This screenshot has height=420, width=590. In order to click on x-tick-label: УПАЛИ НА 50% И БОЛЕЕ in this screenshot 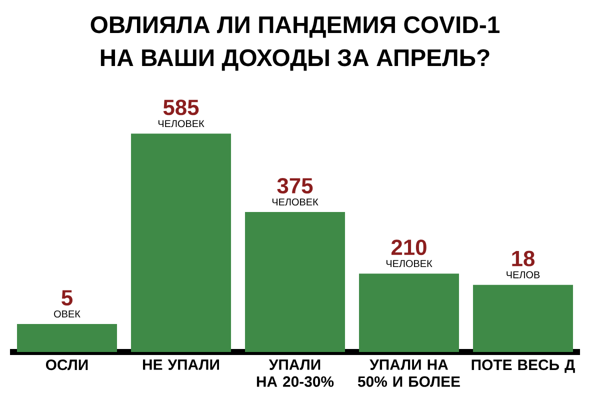, I will do `click(409, 373)`.